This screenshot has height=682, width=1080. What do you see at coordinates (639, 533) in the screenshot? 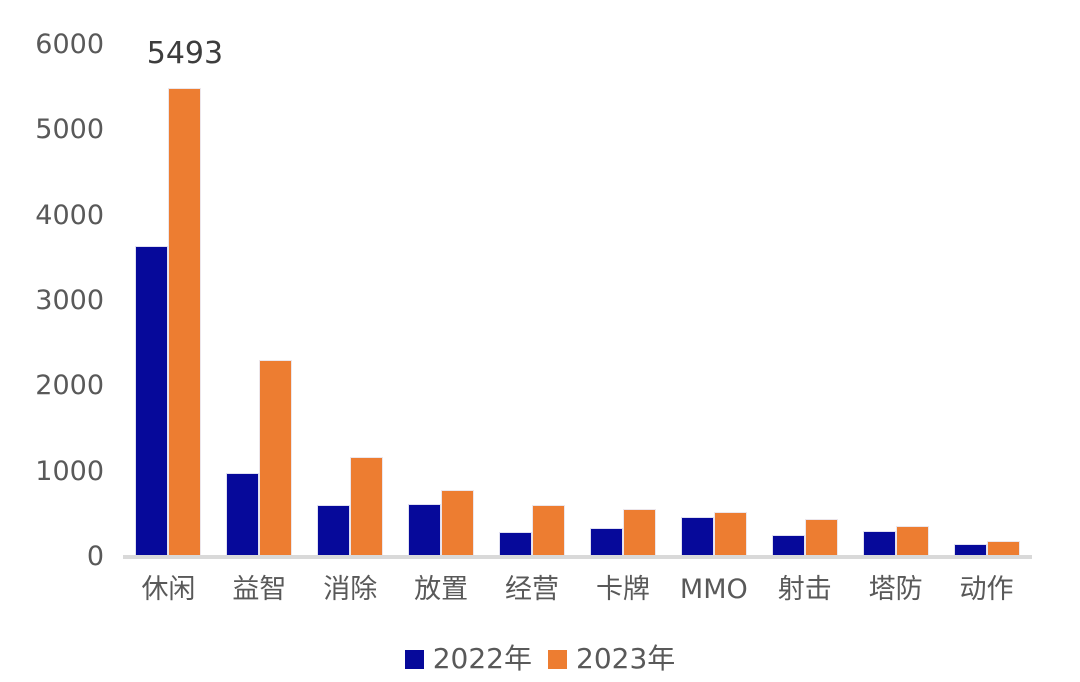
I see `bar-2023年-卡牌` at bounding box center [639, 533].